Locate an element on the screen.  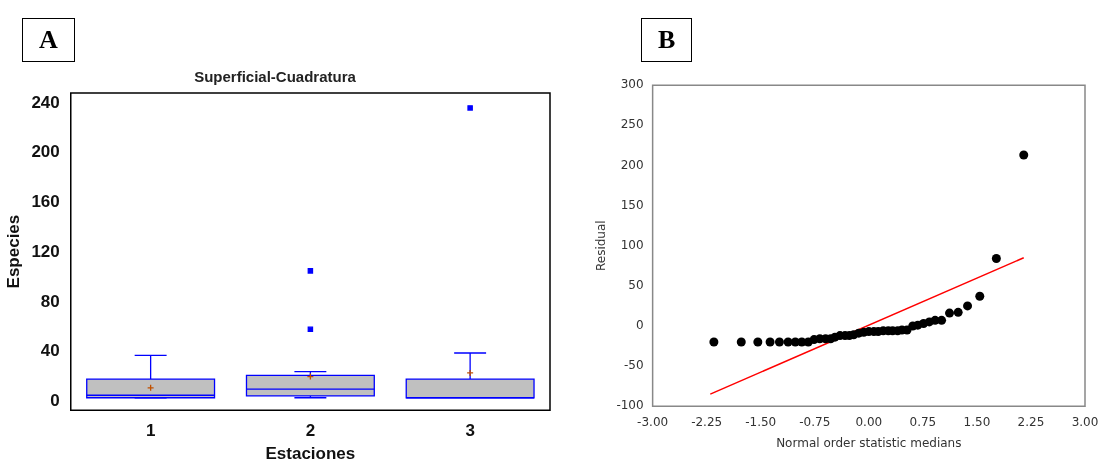
y-tick-label: 250 is located at coordinates (632, 124).